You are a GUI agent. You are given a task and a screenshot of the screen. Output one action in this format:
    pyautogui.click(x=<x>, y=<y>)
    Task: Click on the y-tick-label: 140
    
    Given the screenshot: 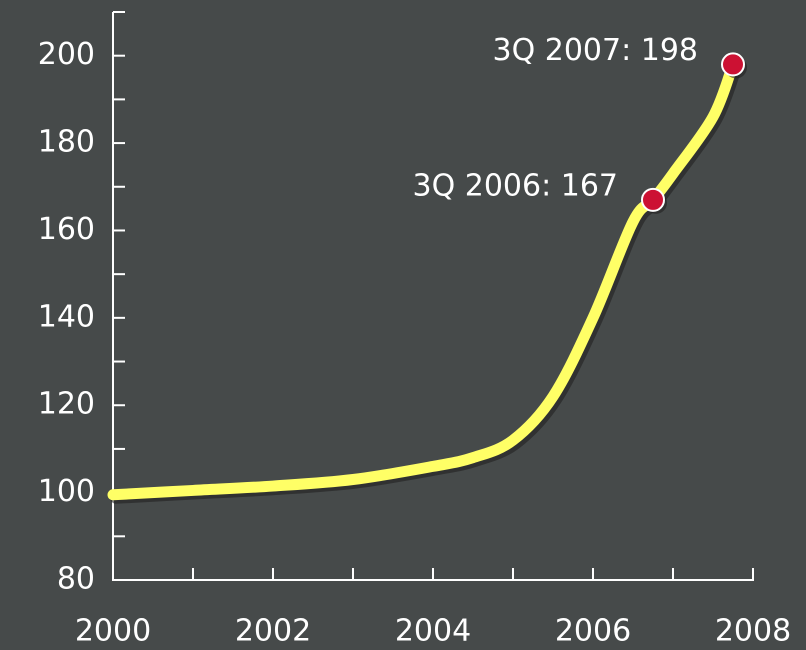 What is the action you would take?
    pyautogui.click(x=66, y=316)
    